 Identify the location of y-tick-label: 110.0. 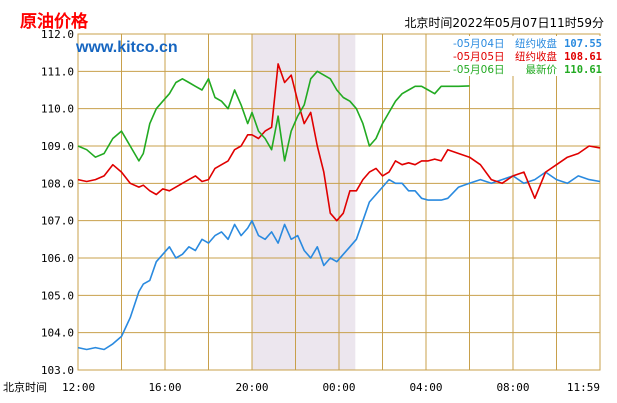
(57, 109).